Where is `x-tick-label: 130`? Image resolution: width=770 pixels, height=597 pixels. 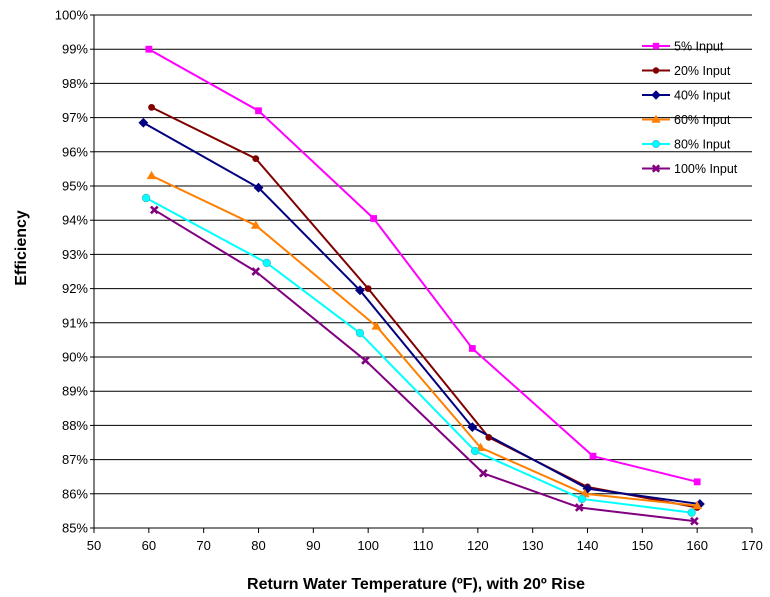
x-tick-label: 130 is located at coordinates (533, 545).